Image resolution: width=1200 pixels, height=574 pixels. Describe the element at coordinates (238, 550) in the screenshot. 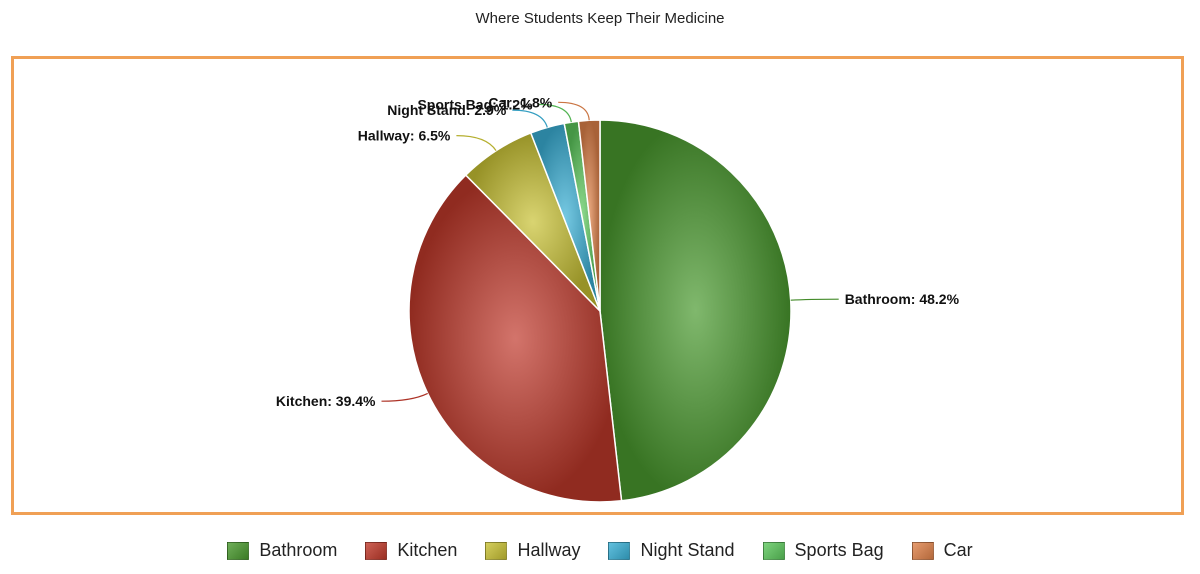

I see `legend-swatch-bathroom` at that location.